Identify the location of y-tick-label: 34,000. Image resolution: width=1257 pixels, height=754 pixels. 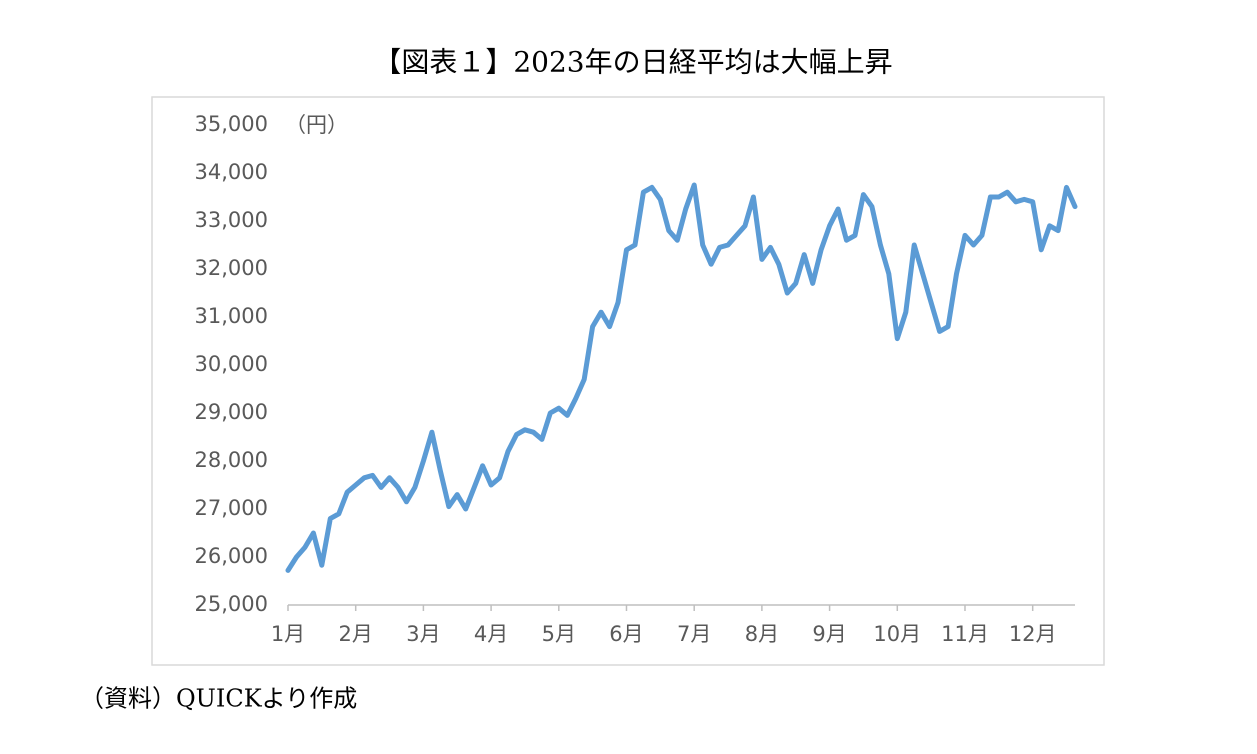
(231, 172).